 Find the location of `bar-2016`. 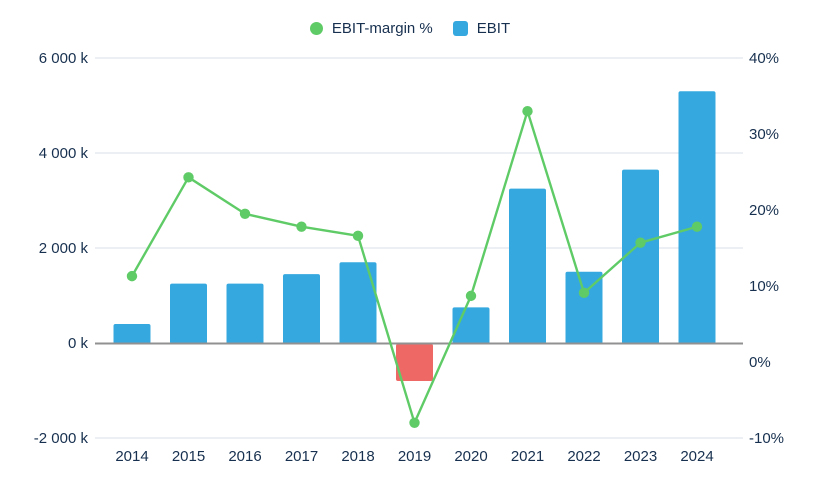

bar-2016 is located at coordinates (245, 313).